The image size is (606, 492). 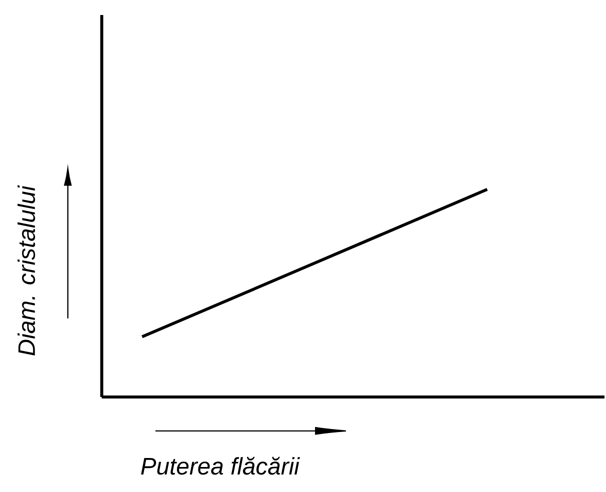 I want to click on y-axis-title: Diam. cristalului, so click(x=27, y=270).